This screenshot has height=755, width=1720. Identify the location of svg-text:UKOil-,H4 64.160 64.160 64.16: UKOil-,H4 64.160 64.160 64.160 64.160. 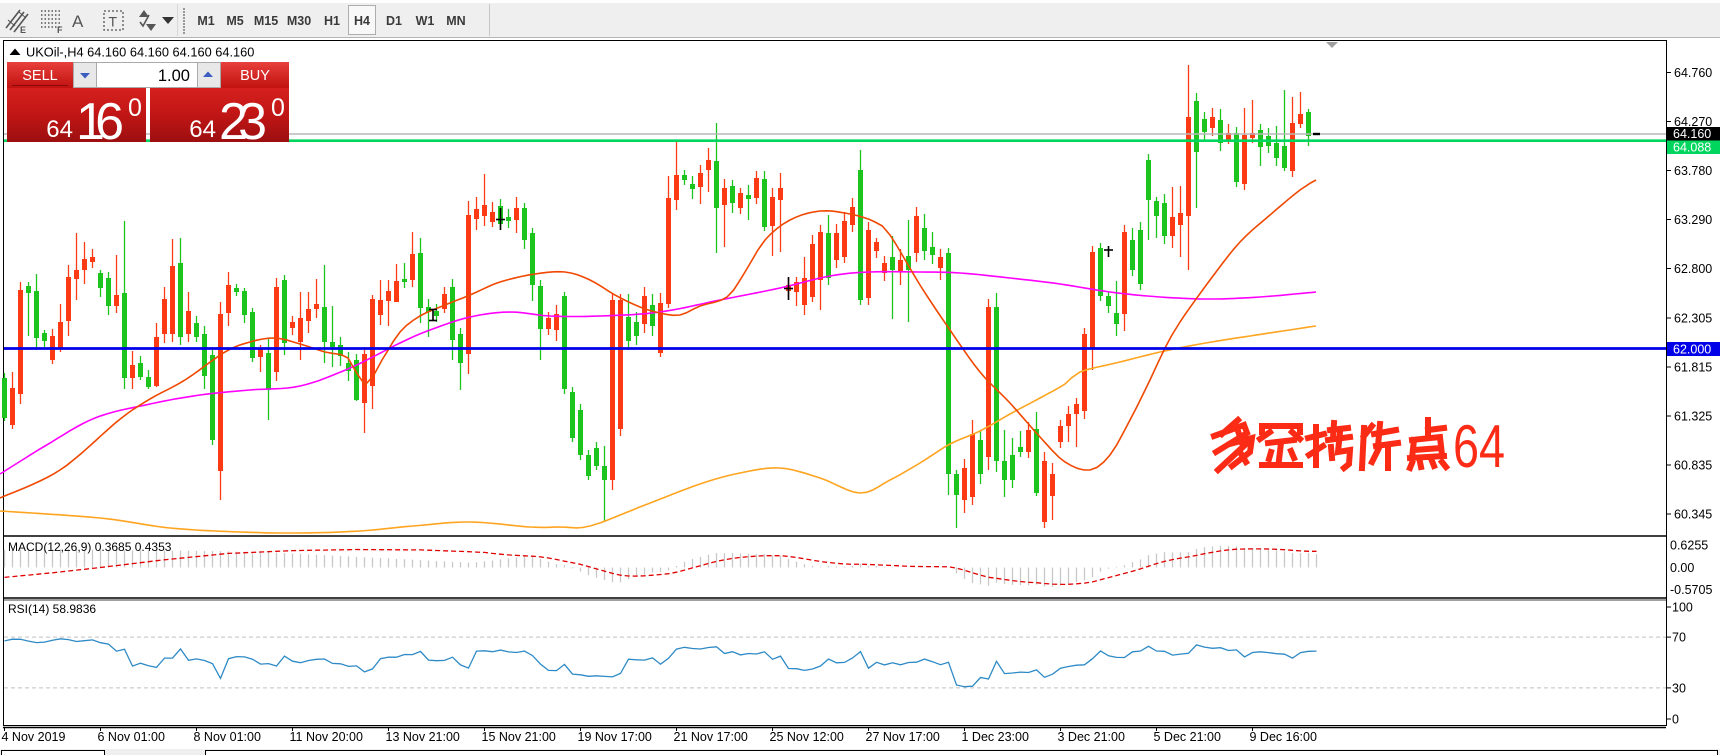
(140, 52).